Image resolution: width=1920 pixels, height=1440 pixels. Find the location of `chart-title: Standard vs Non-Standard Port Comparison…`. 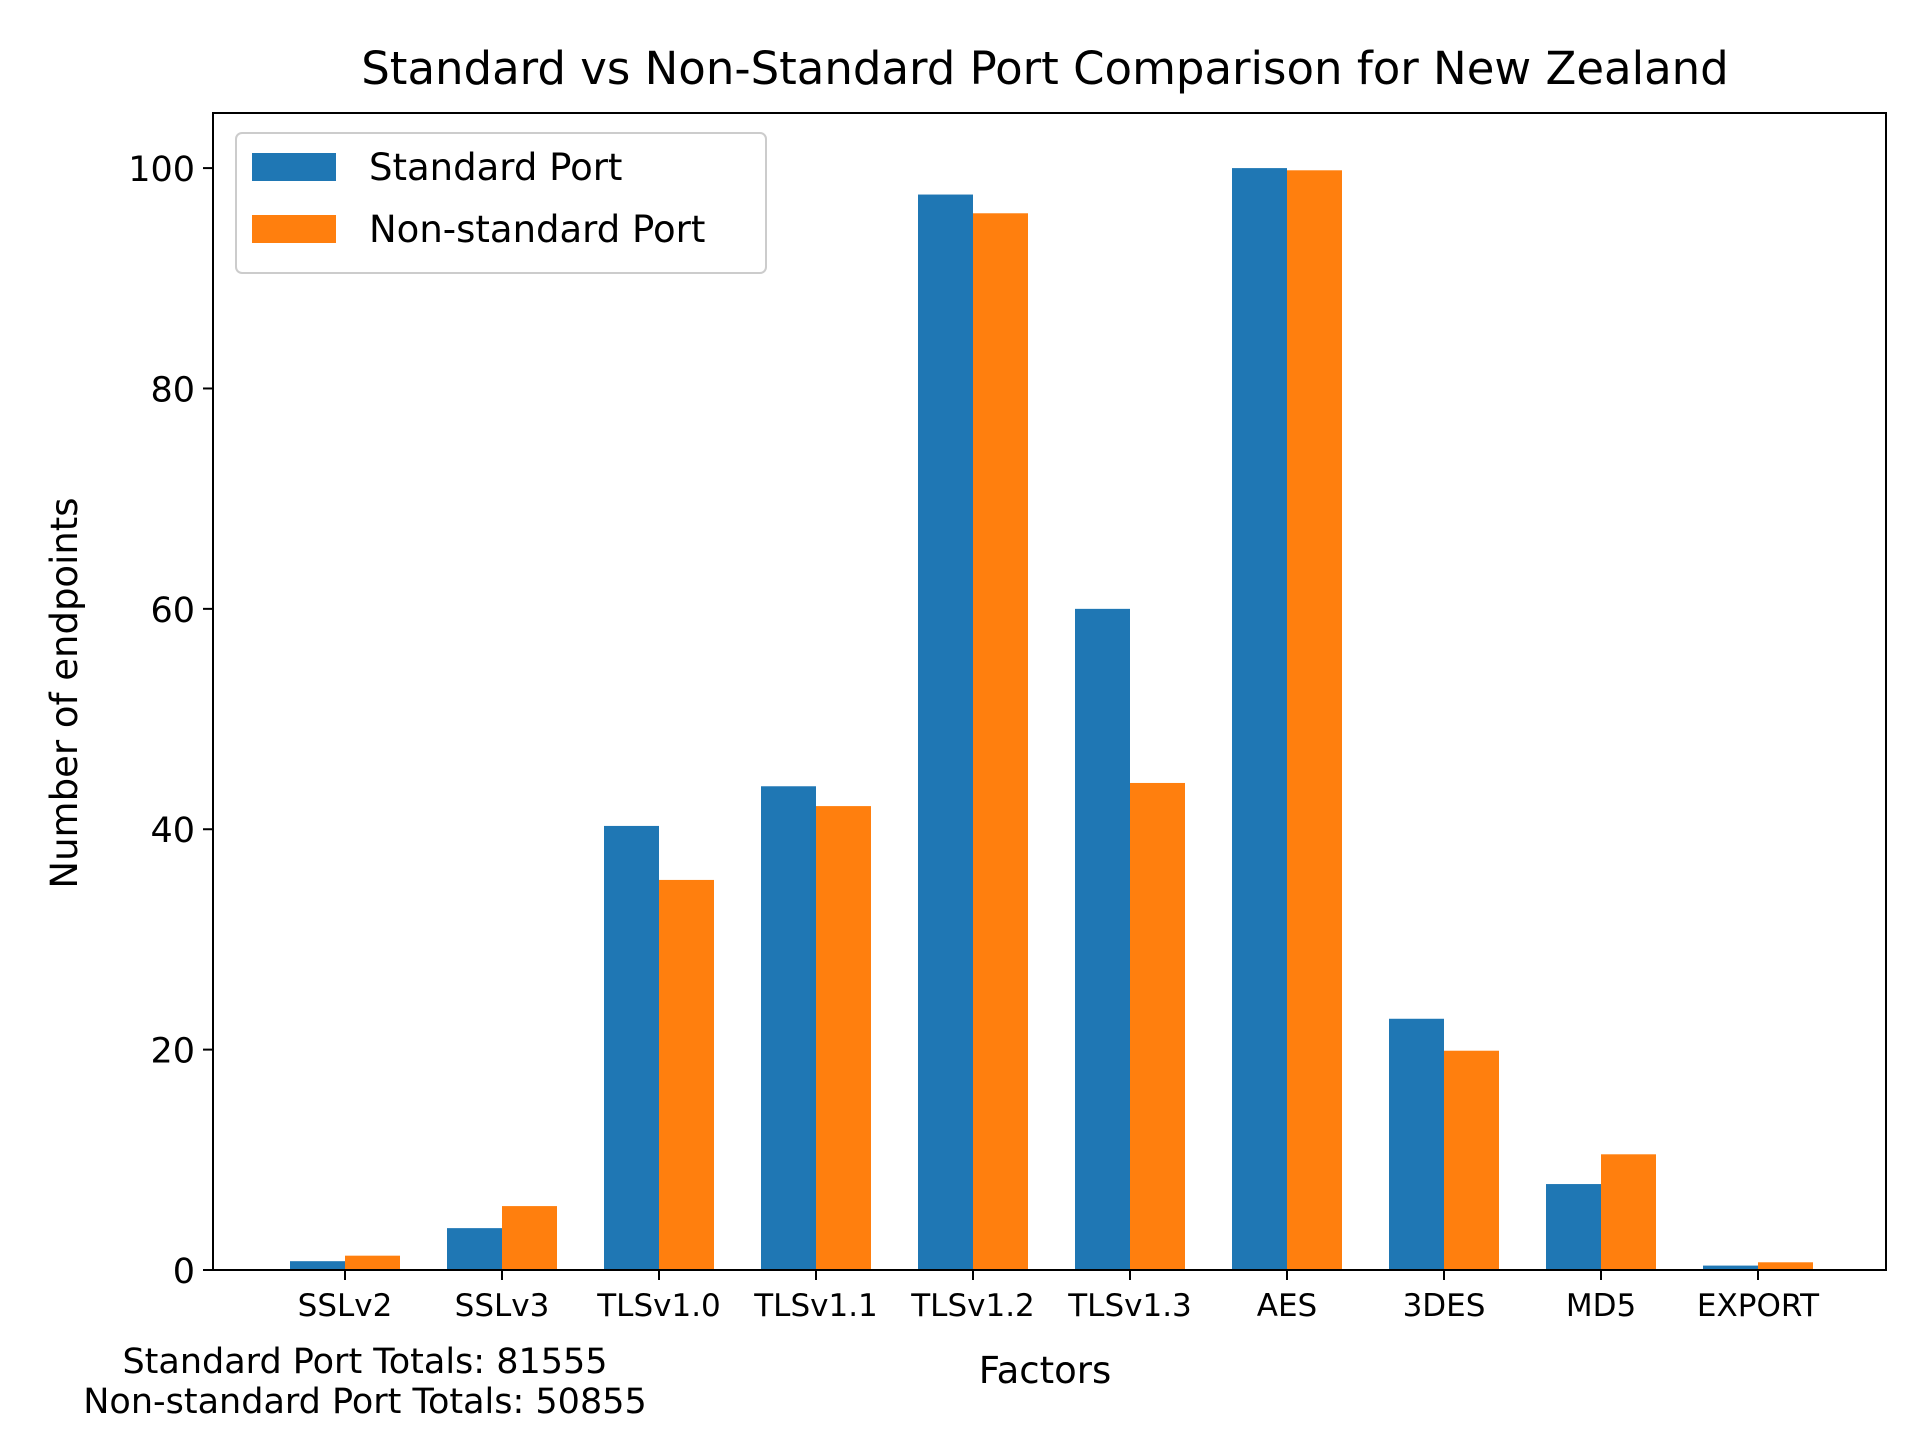

chart-title: Standard vs Non-Standard Port Comparison… is located at coordinates (1045, 68).